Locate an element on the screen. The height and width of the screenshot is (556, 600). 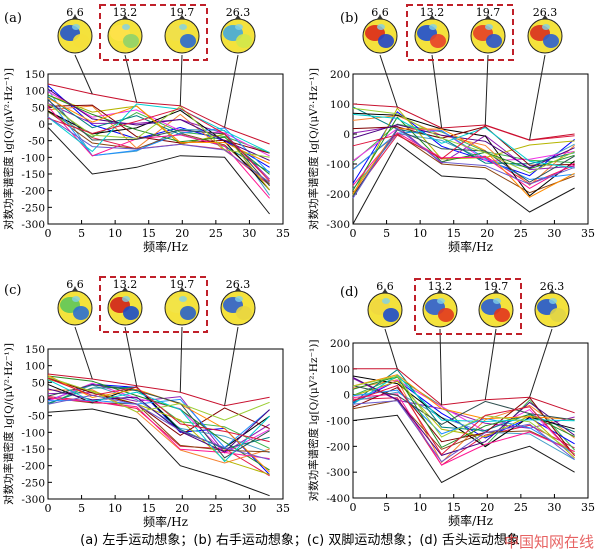
y-tick-label: -150 is located at coordinates (33, 450).